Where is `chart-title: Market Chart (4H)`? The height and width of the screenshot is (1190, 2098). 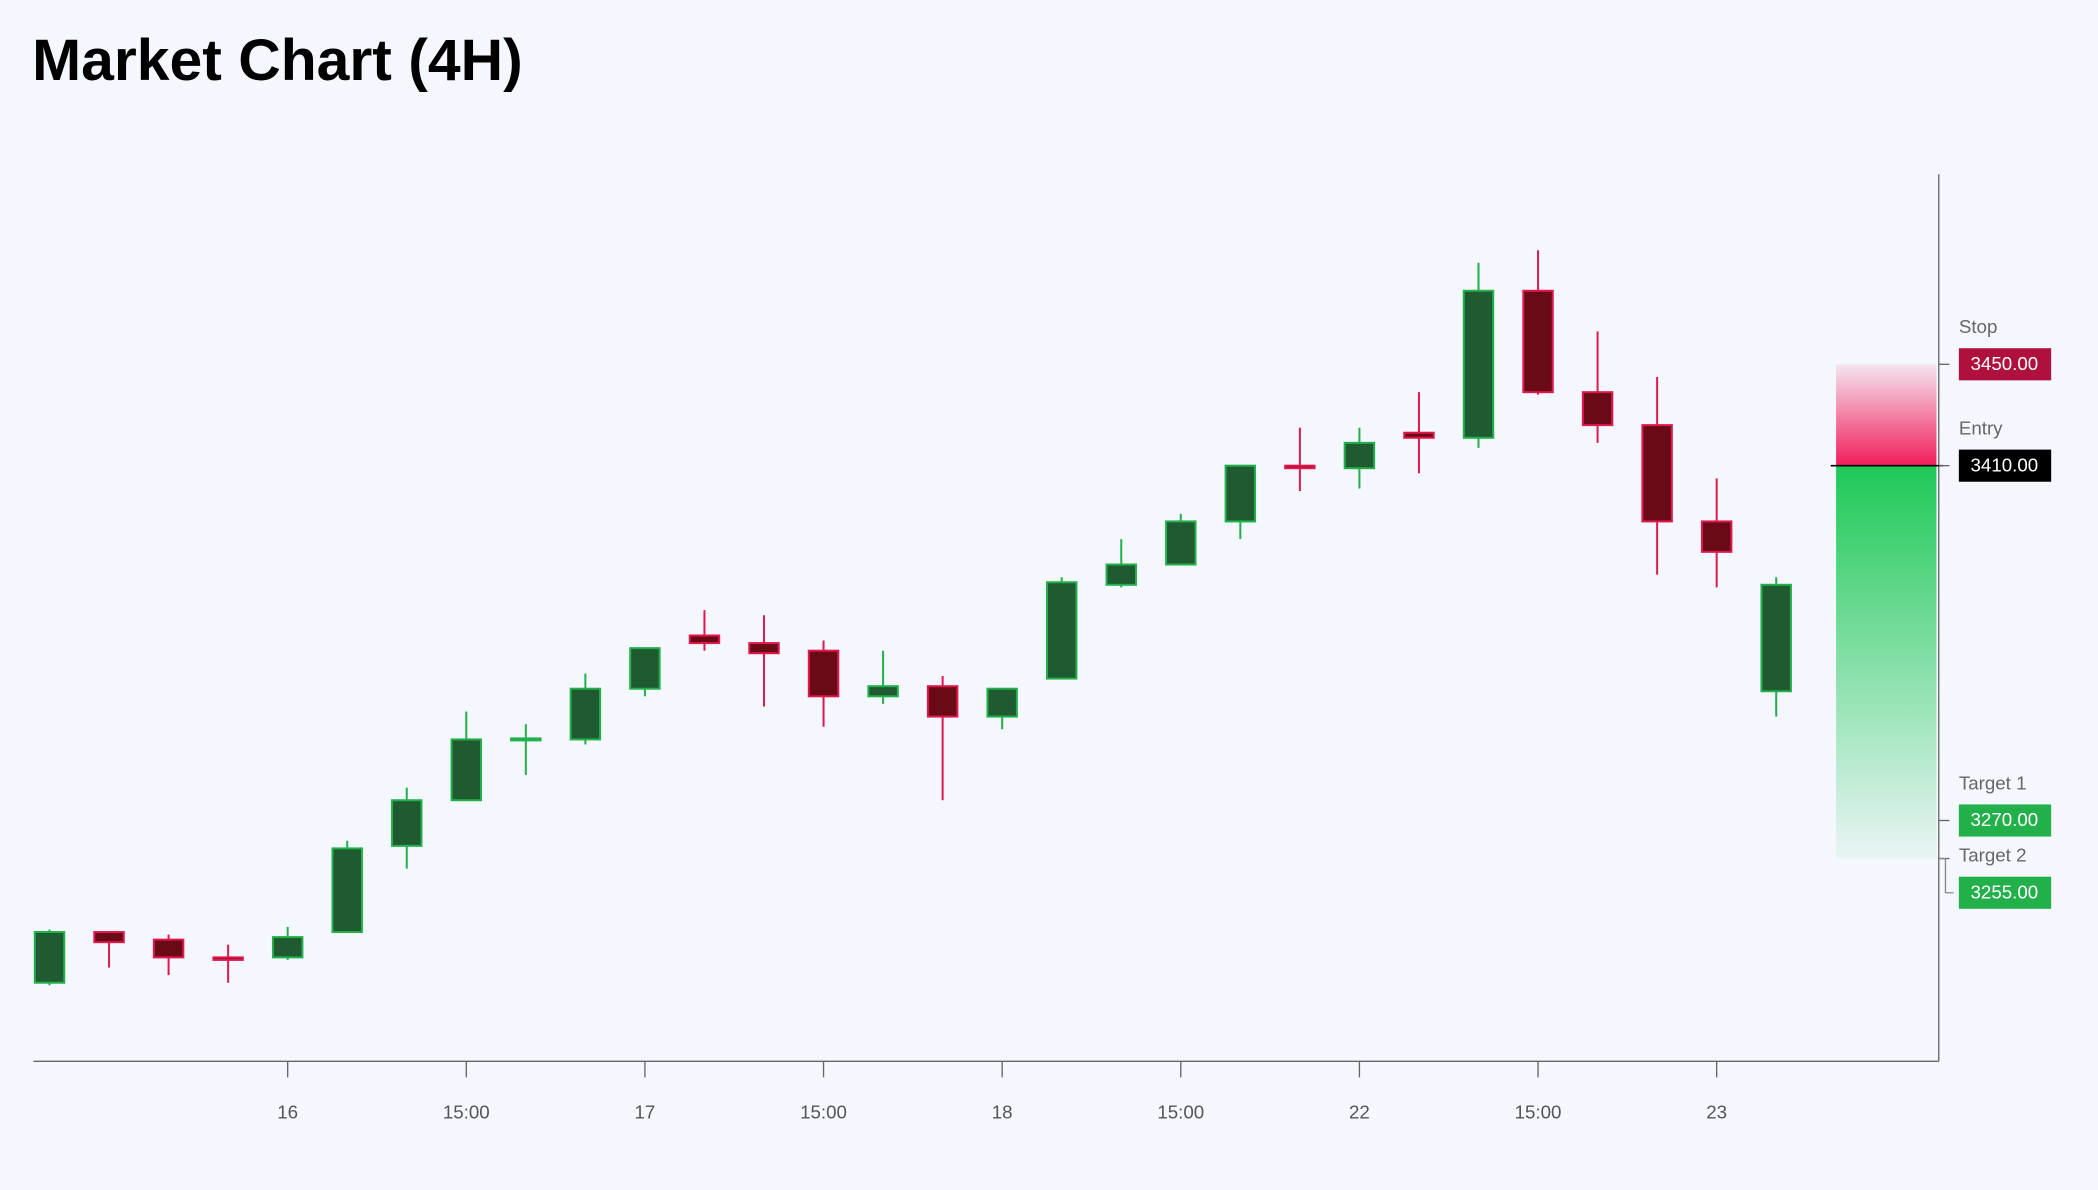 chart-title: Market Chart (4H) is located at coordinates (277, 60).